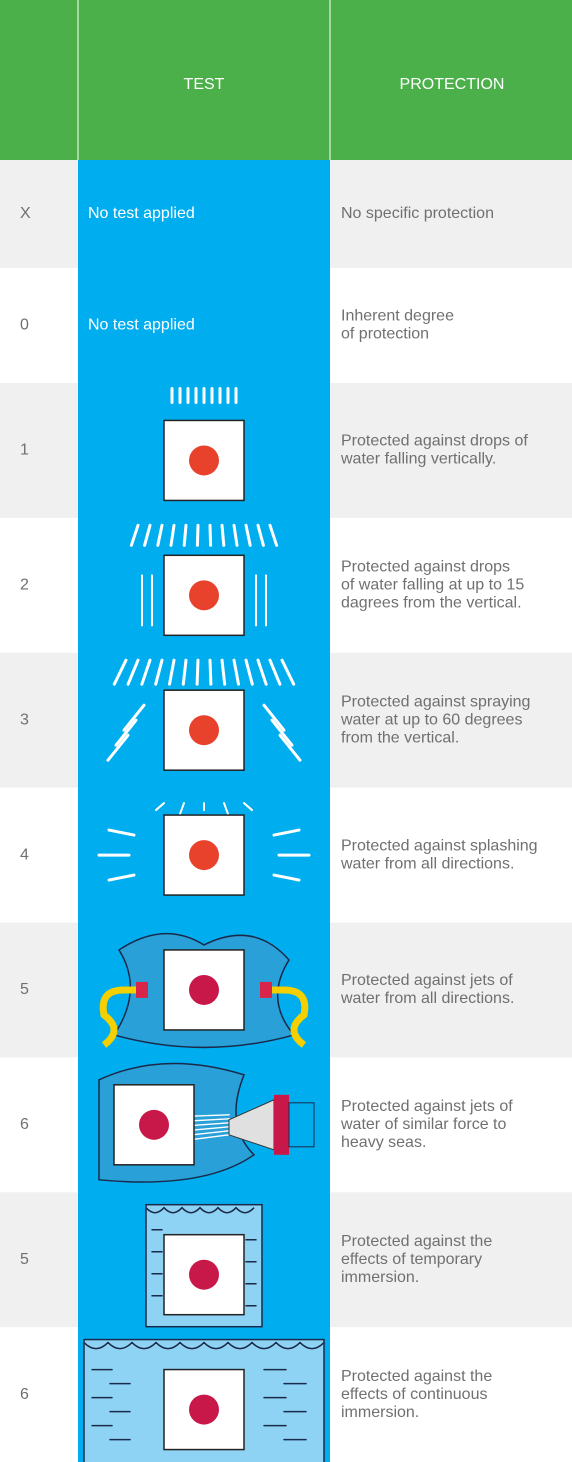 The width and height of the screenshot is (572, 1462). I want to click on ip-code: 1, so click(24, 450).